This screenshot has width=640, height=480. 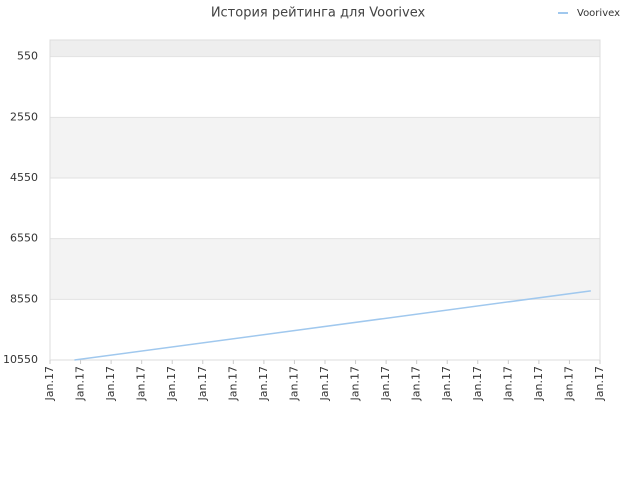 What do you see at coordinates (24, 298) in the screenshot?
I see `y-tick-label: 8550` at bounding box center [24, 298].